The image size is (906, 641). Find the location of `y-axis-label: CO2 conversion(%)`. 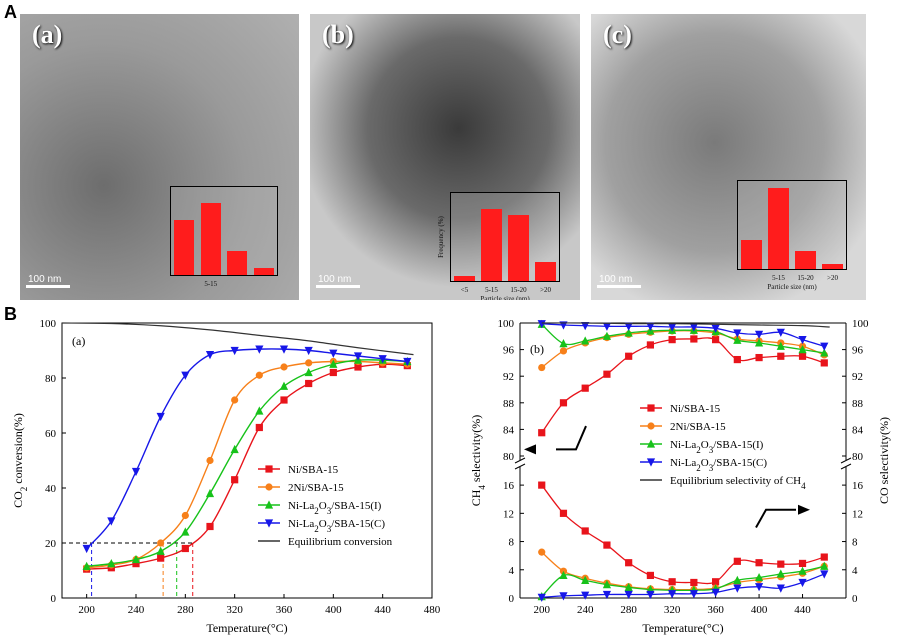

y-axis-label: CO2 conversion(%) is located at coordinates (20, 460).